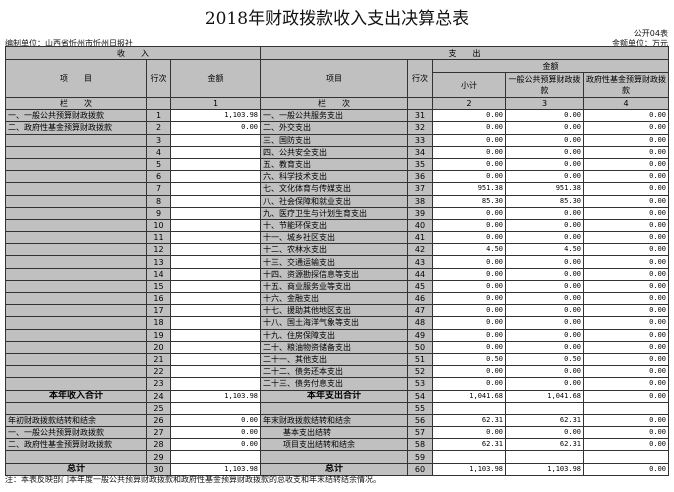 The height and width of the screenshot is (492, 674). Describe the element at coordinates (158, 152) in the screenshot. I see `income-row-no: 4` at that location.